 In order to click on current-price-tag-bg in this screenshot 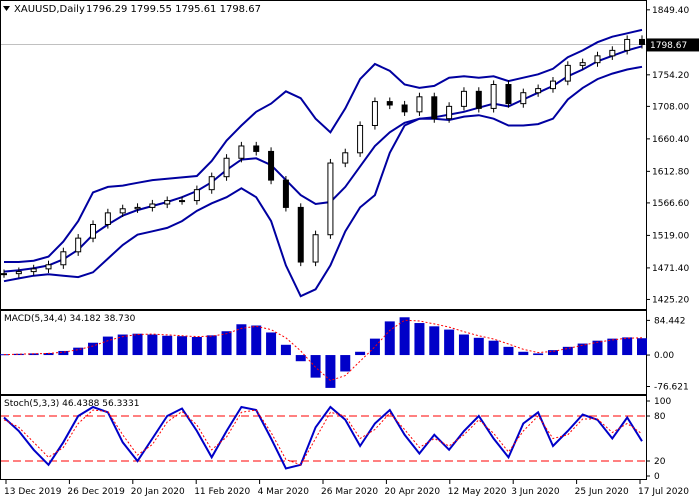, I will do `click(673, 45)`.